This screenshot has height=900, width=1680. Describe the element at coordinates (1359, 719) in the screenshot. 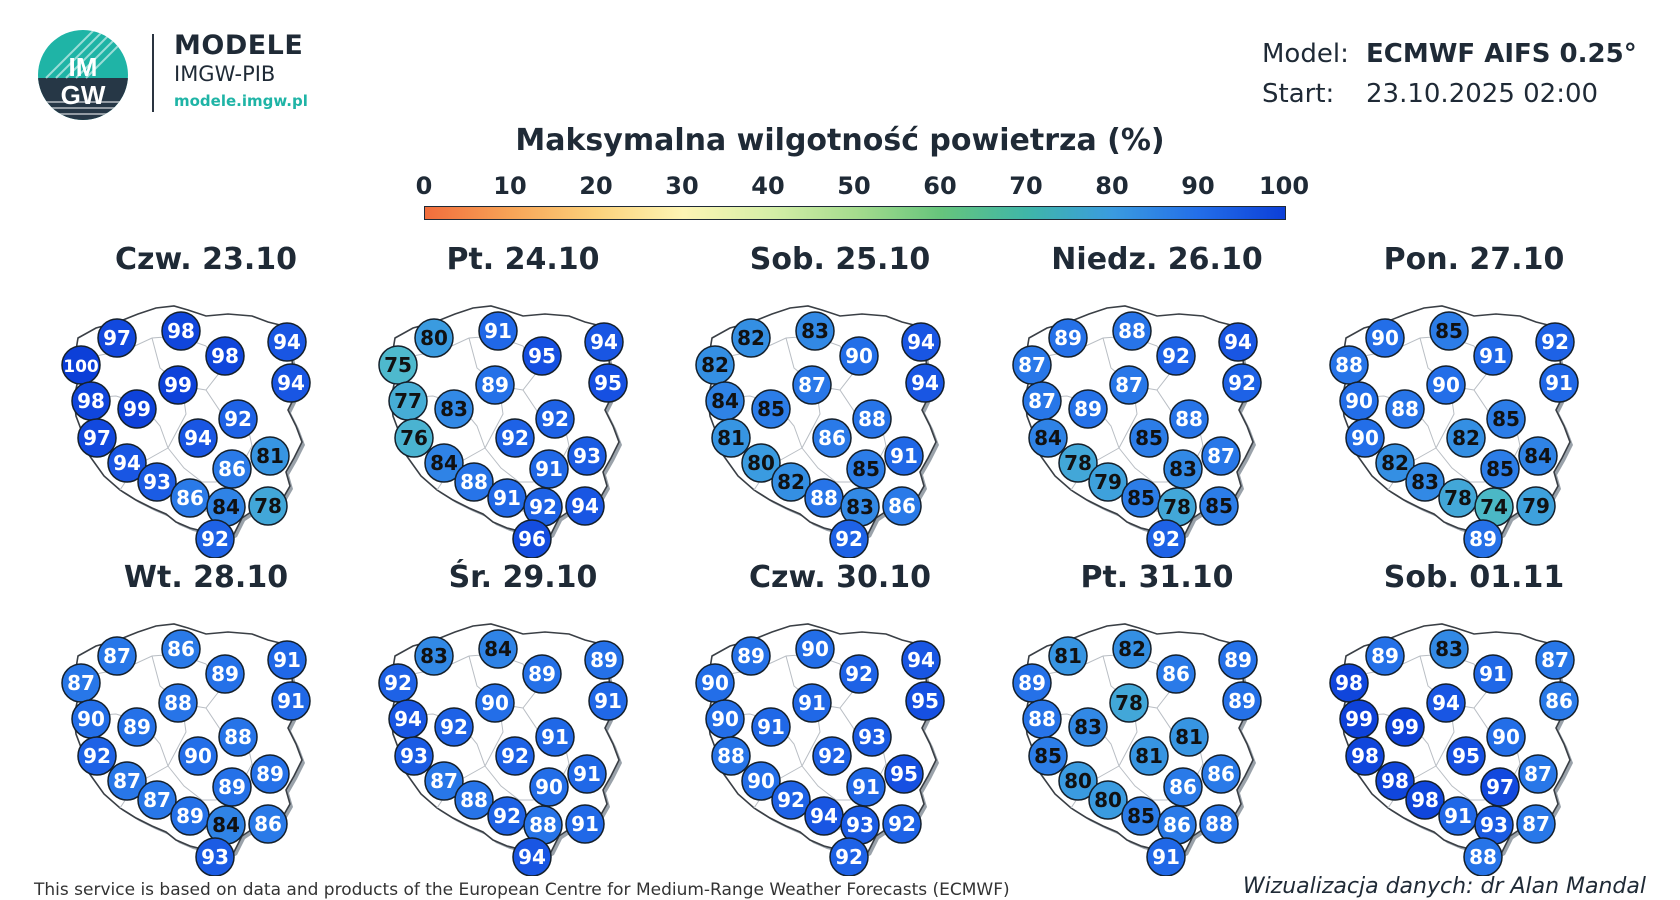

I see `station-marker: 99` at that location.